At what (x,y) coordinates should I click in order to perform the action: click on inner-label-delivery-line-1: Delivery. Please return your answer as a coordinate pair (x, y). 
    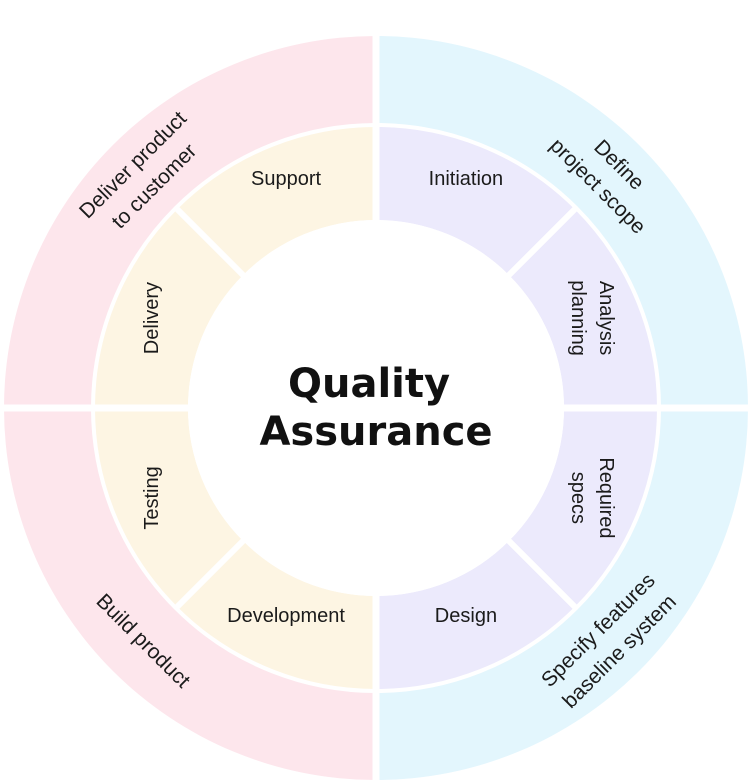
    Looking at the image, I should click on (152, 318).